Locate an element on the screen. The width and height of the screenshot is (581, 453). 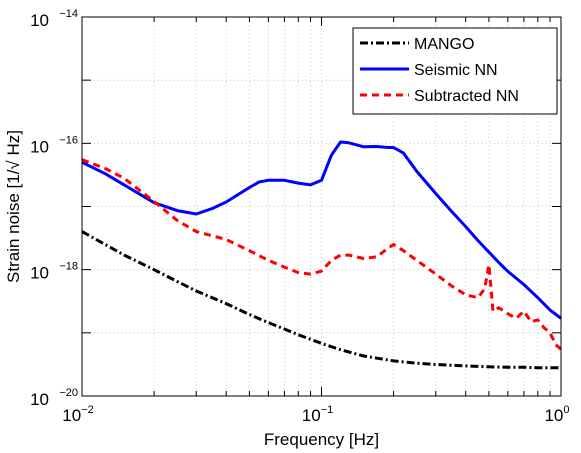
x-tick-exponent: −1 is located at coordinates (327, 410).